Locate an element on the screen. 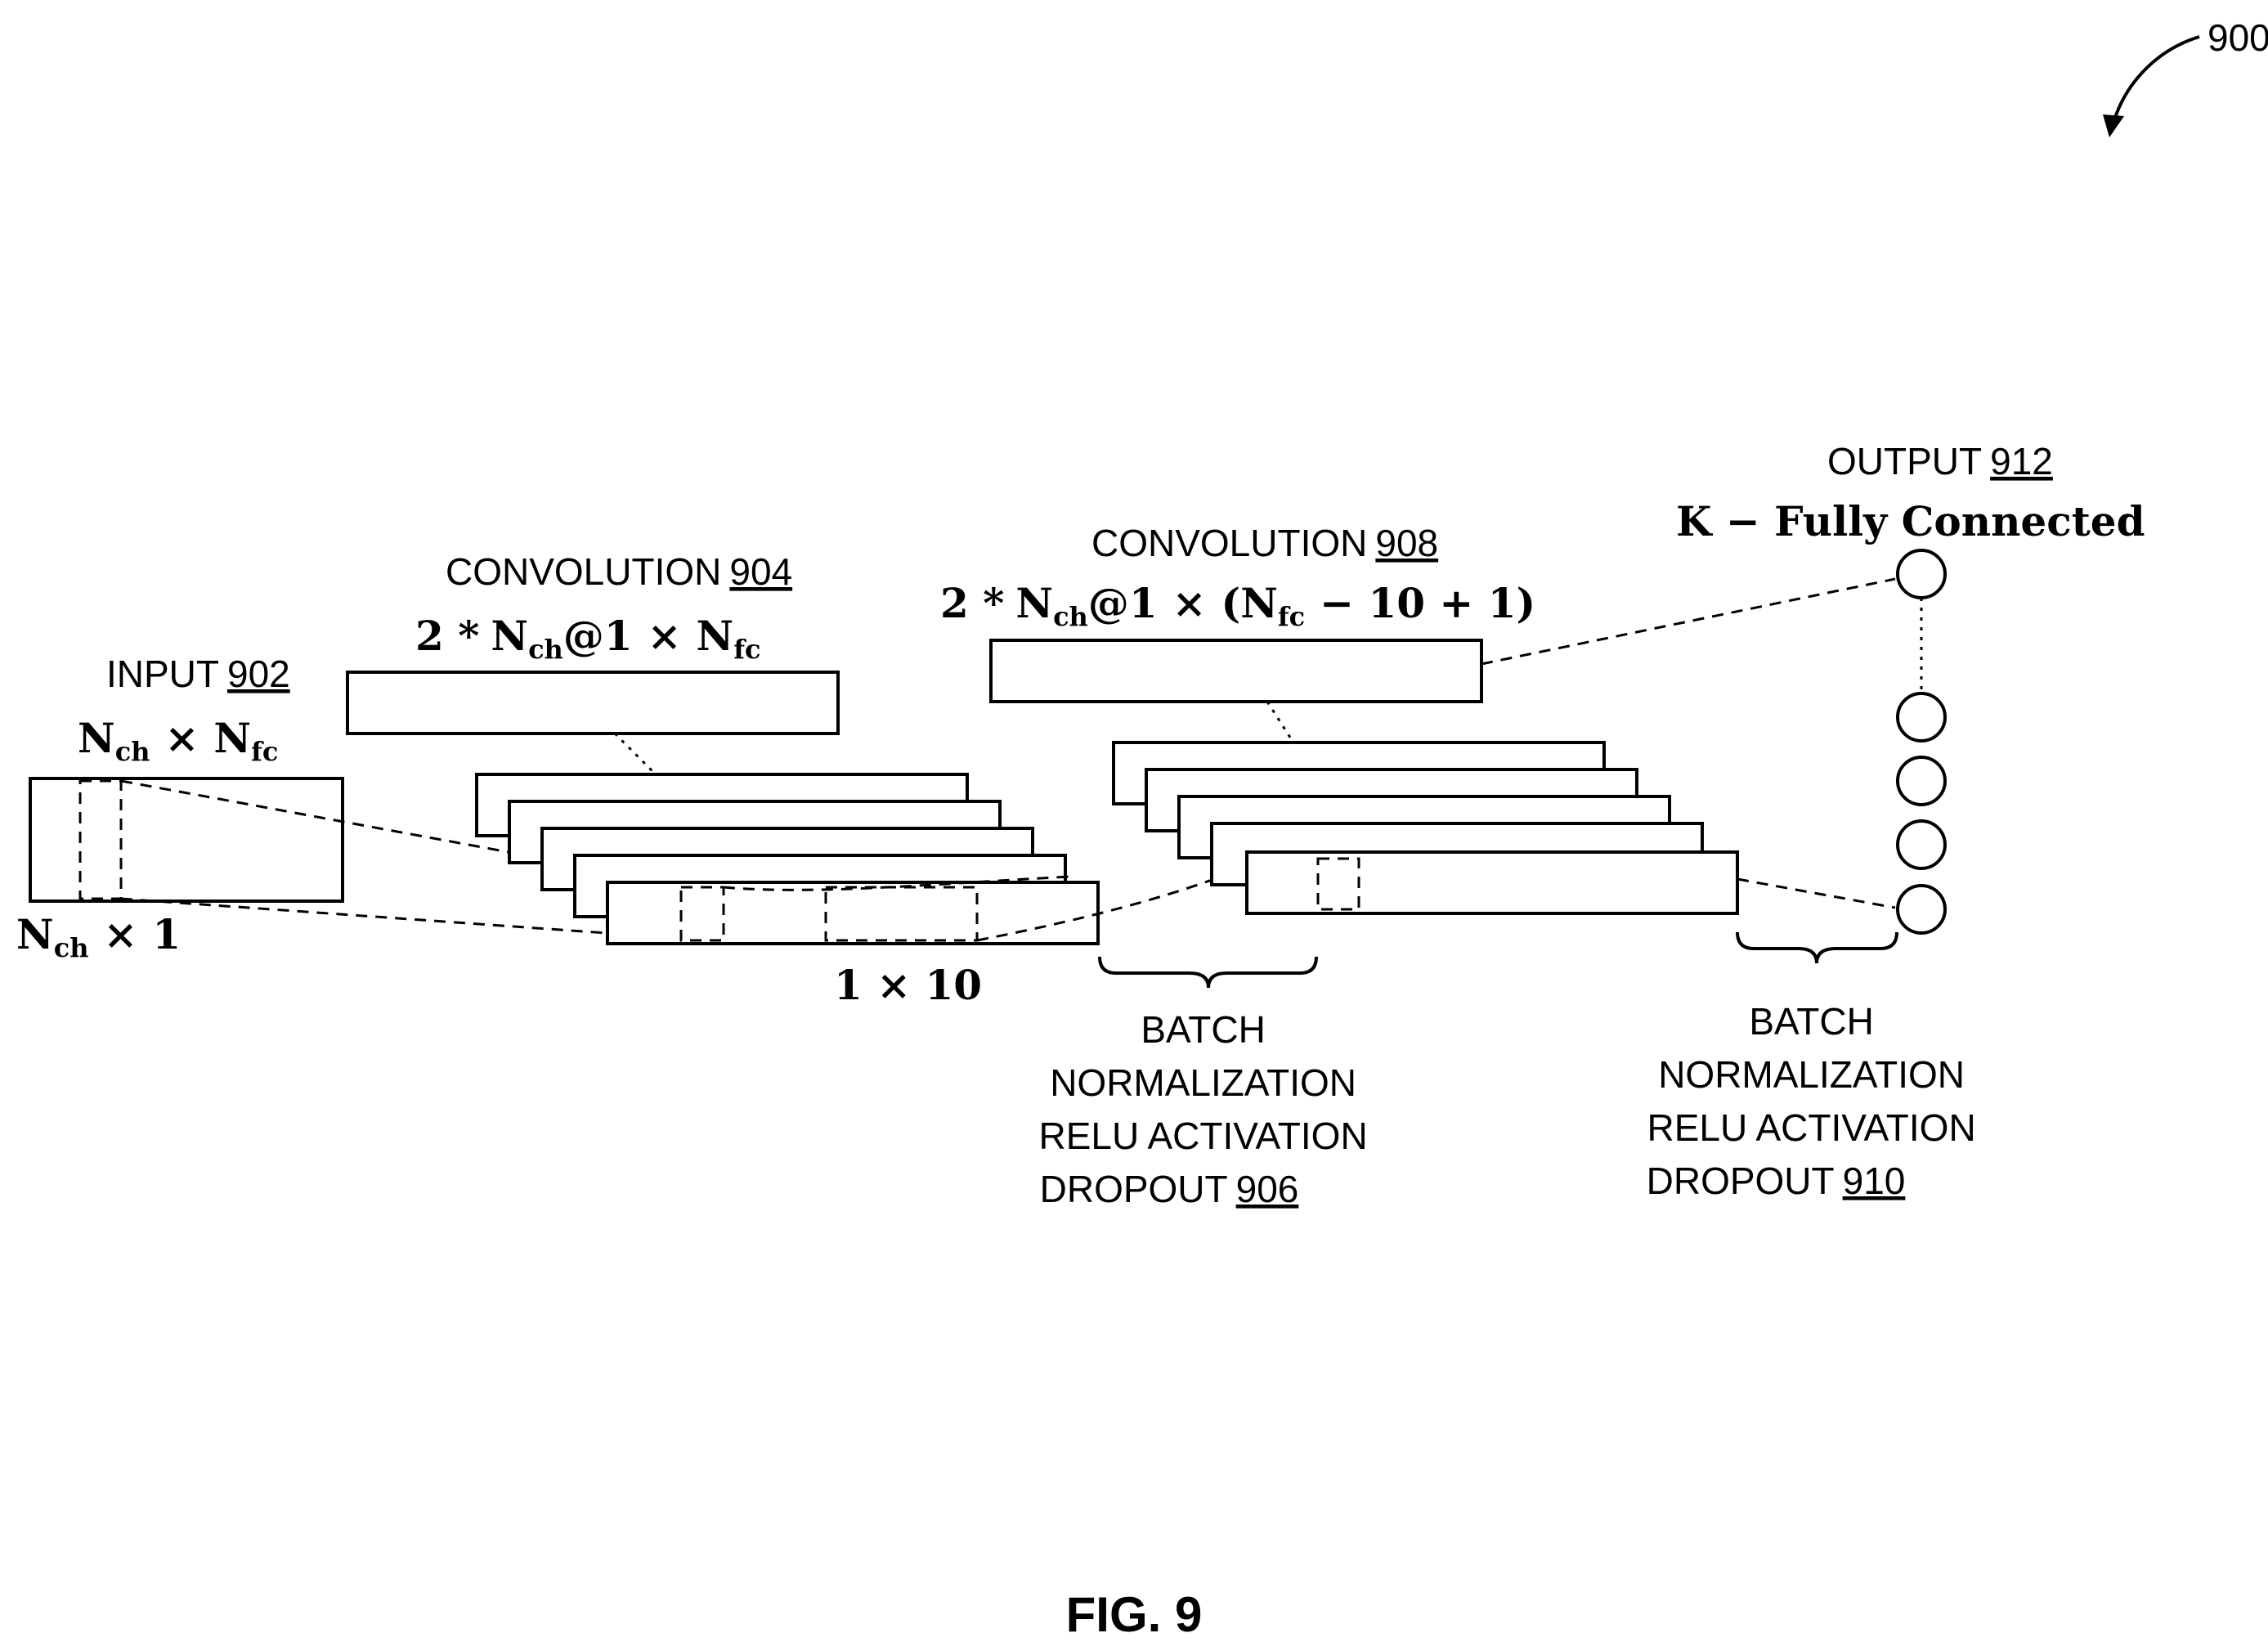  output-desc: K − Fully Connected is located at coordinates (1911, 521).